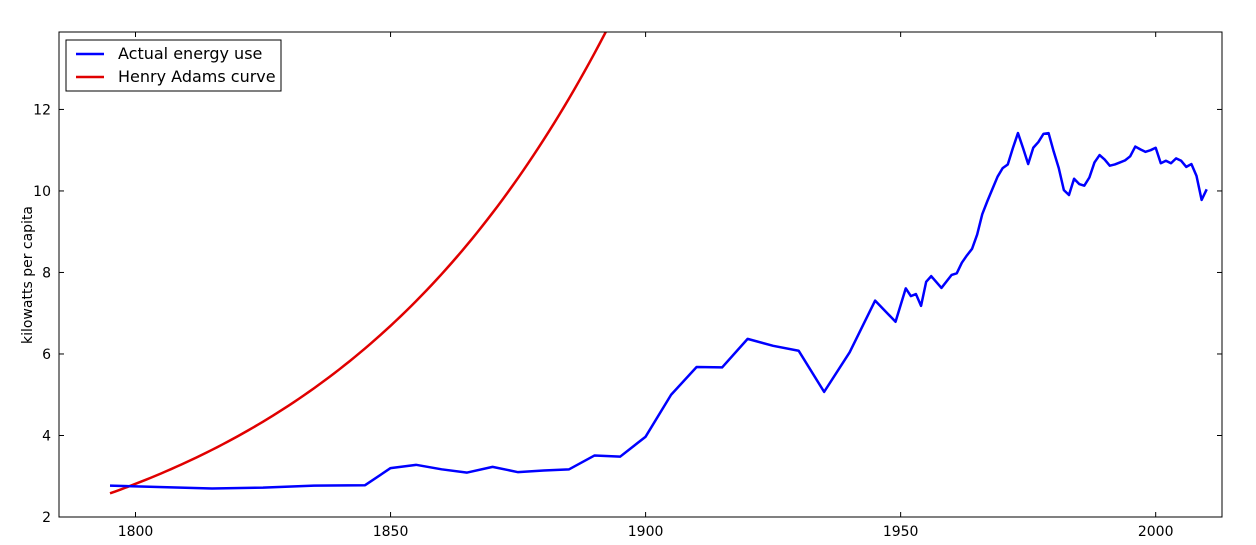 This screenshot has width=1256, height=545. Describe the element at coordinates (391, 532) in the screenshot. I see `x-tick-label: 1850` at that location.